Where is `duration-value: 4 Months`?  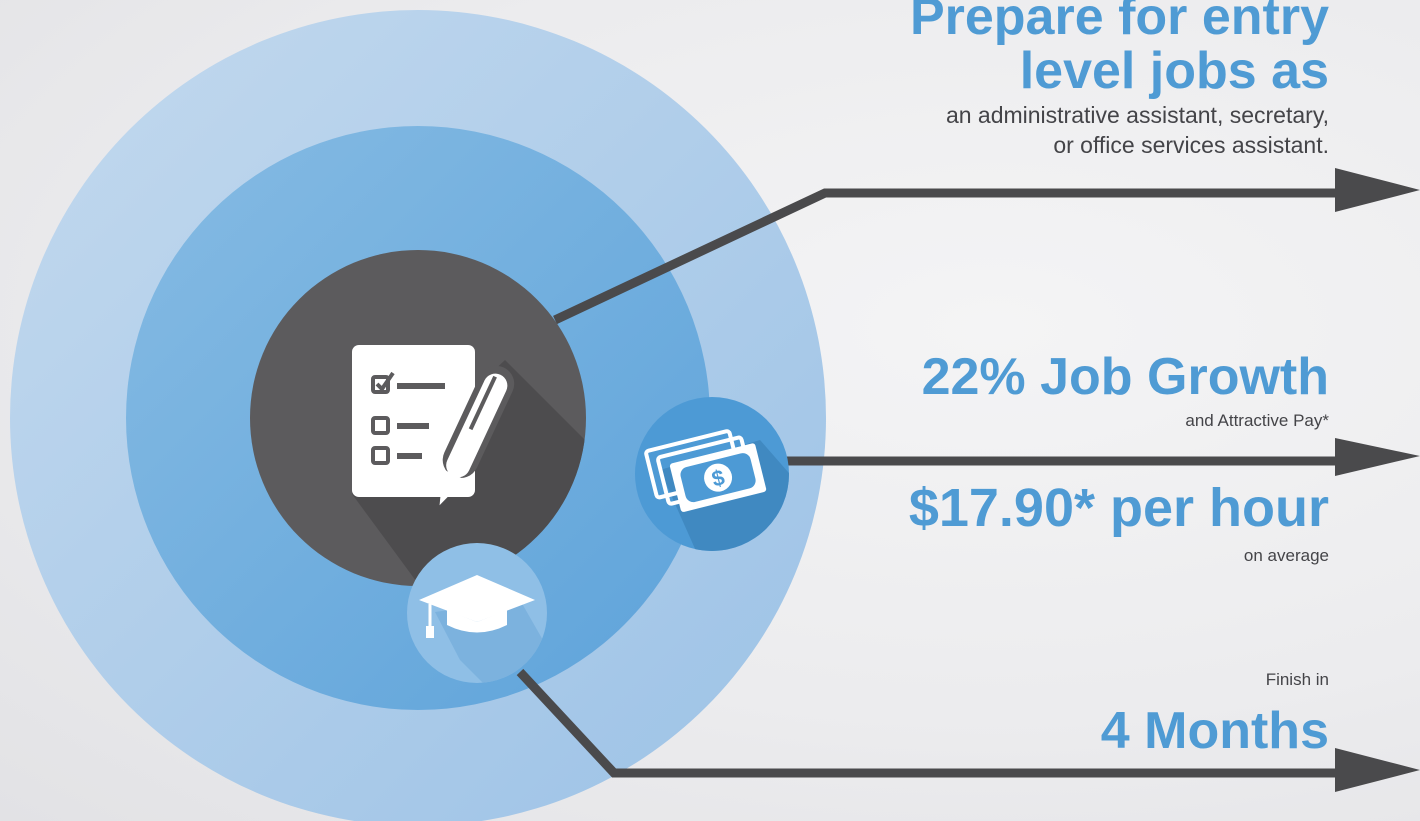
duration-value: 4 Months is located at coordinates (1214, 730).